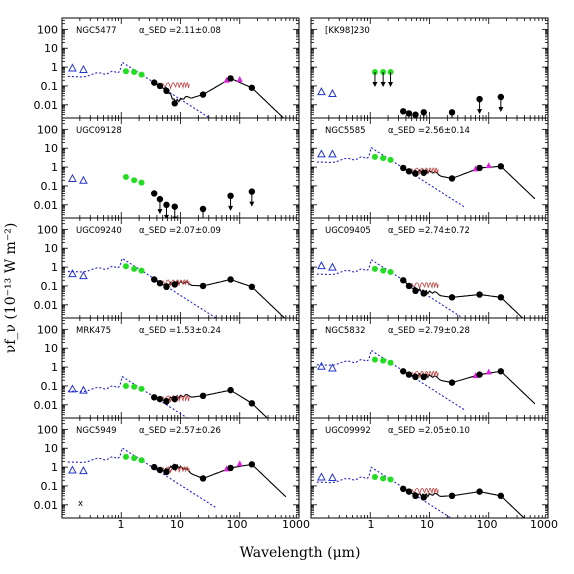 Image resolution: width=574 pixels, height=574 pixels. Describe the element at coordinates (167, 170) in the screenshot. I see `sed-panel: 100 10 1 0.1 0.01 UGC09128` at that location.